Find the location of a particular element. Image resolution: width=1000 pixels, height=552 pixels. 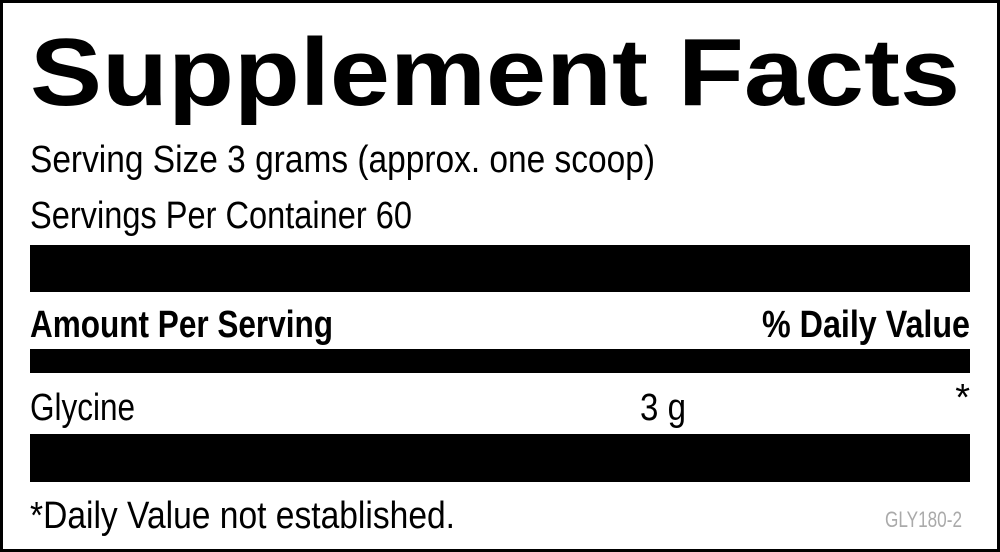

product-code: GLY180-2 is located at coordinates (923, 519).